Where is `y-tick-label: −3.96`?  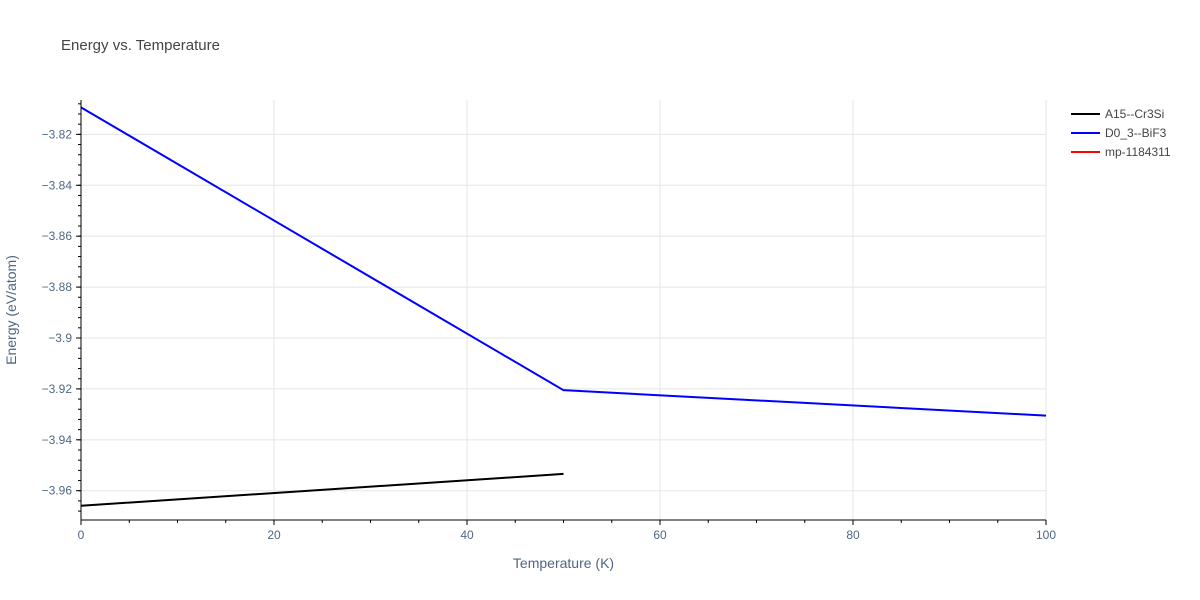 y-tick-label: −3.96 is located at coordinates (57, 491).